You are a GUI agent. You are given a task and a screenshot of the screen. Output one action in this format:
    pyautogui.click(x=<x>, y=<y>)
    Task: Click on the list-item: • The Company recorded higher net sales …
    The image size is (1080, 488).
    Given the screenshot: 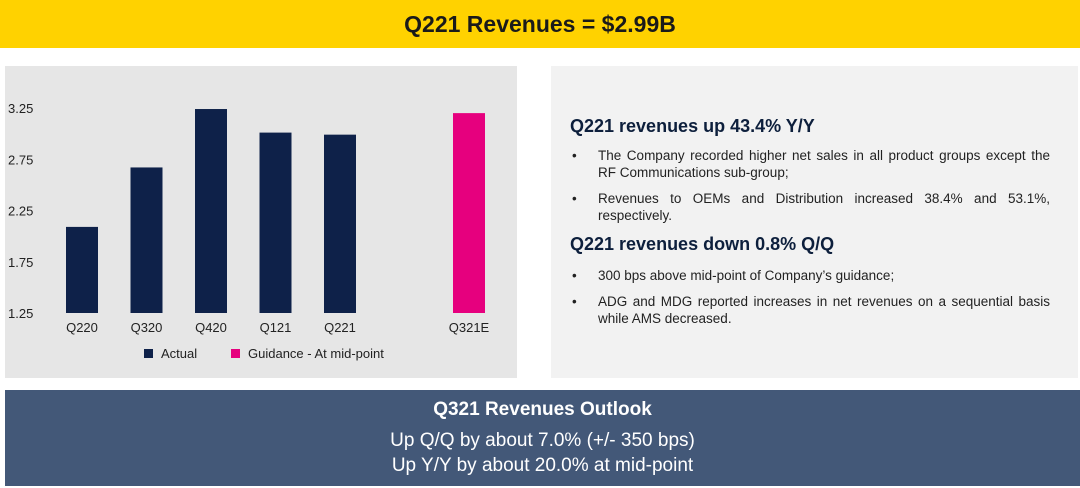 What is the action you would take?
    pyautogui.click(x=810, y=164)
    